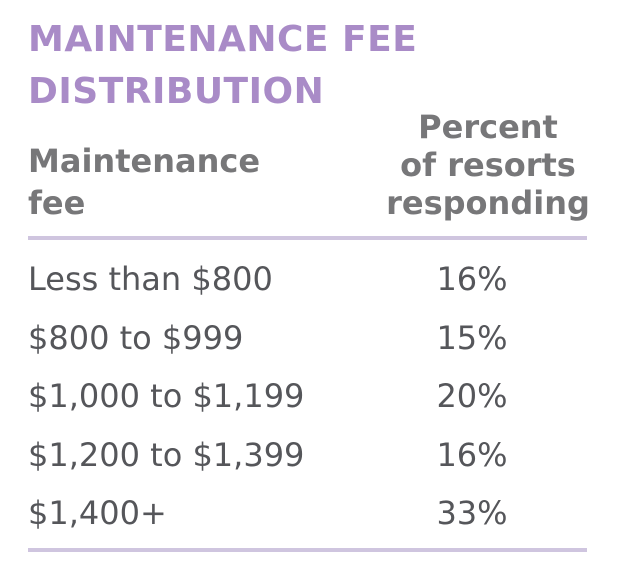 This screenshot has width=621, height=585. Describe the element at coordinates (150, 279) in the screenshot. I see `fee-cell: Less than $800` at that location.